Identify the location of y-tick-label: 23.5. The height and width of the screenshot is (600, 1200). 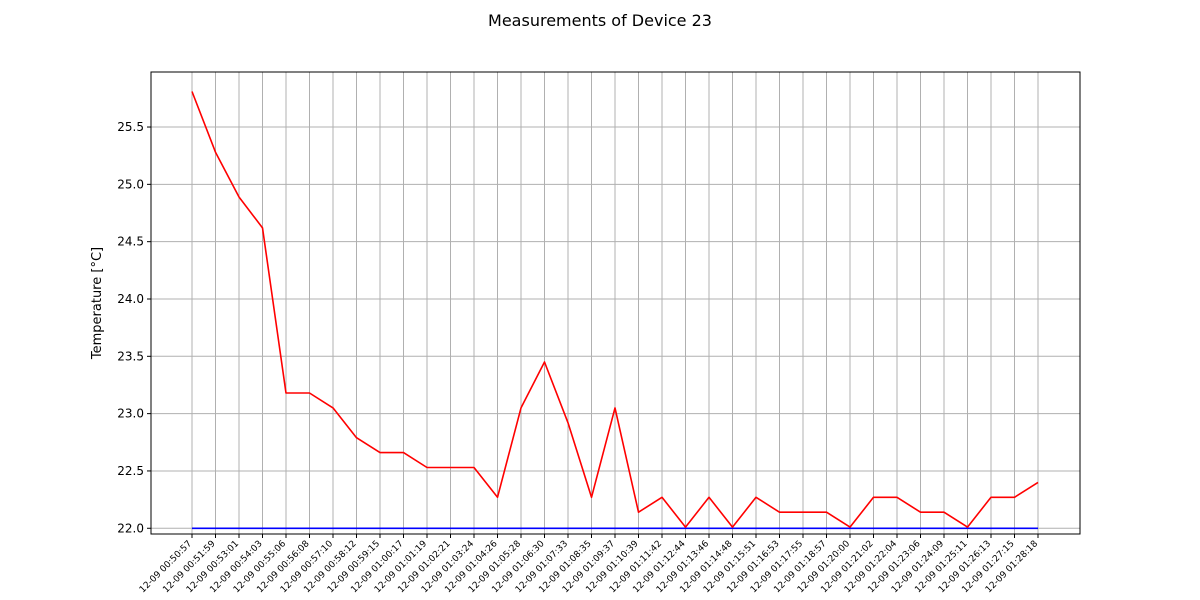
(130, 356).